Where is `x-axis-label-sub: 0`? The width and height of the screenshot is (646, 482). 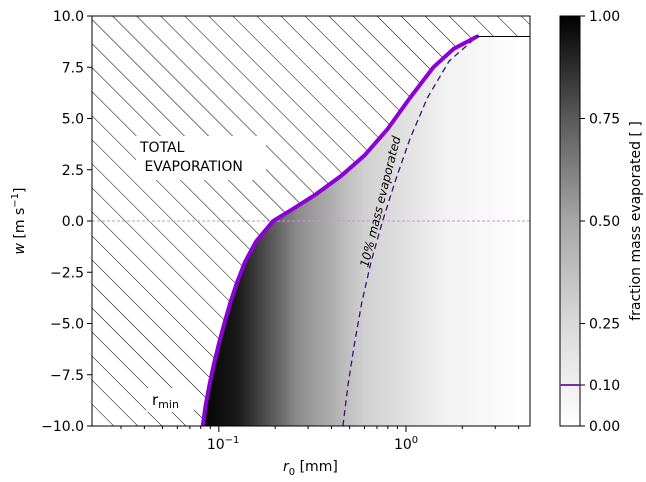
x-axis-label-sub: 0 is located at coordinates (292, 472).